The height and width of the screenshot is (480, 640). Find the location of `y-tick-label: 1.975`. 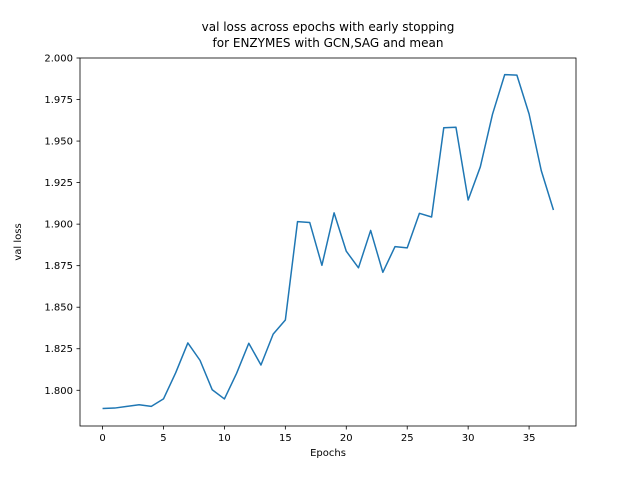

y-tick-label: 1.975 is located at coordinates (58, 100).